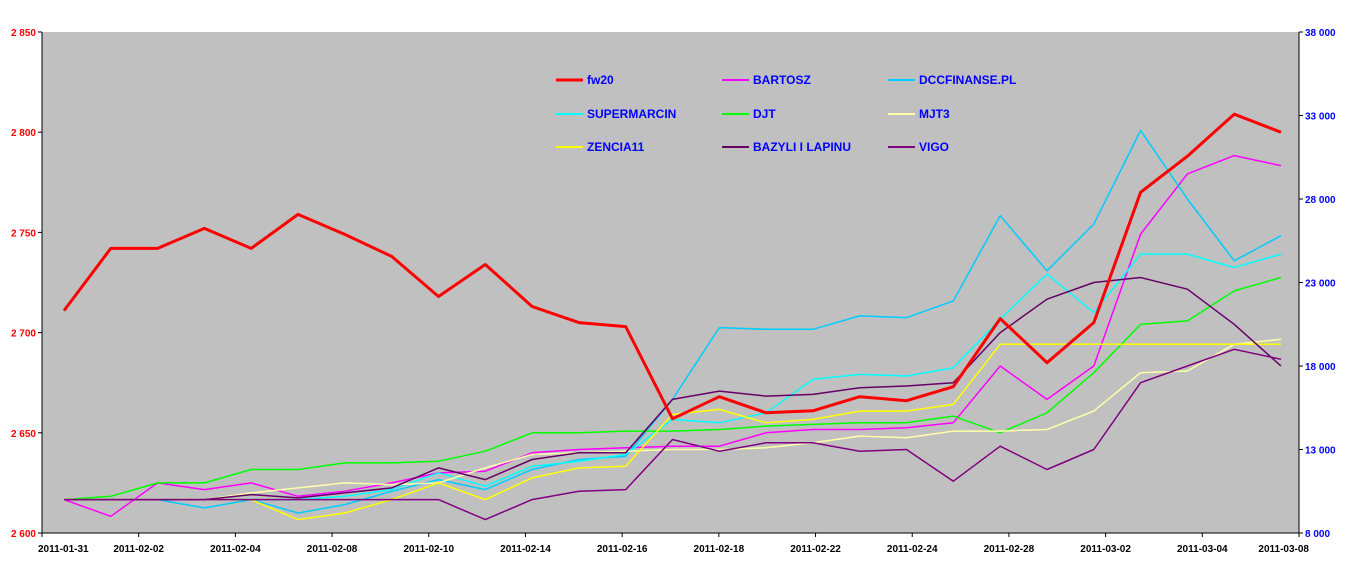  What do you see at coordinates (1009, 549) in the screenshot?
I see `x-axis-tick-label: 2011-02-28` at bounding box center [1009, 549].